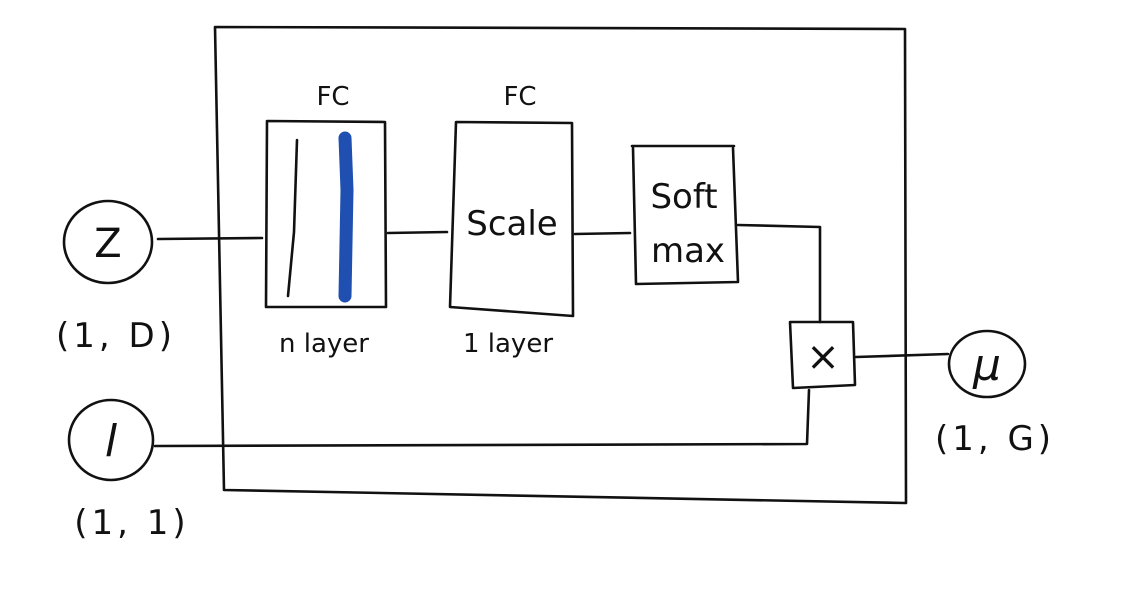 This screenshot has height=604, width=1134. I want to click on connector-fc1-to-fc2, so click(417, 232).